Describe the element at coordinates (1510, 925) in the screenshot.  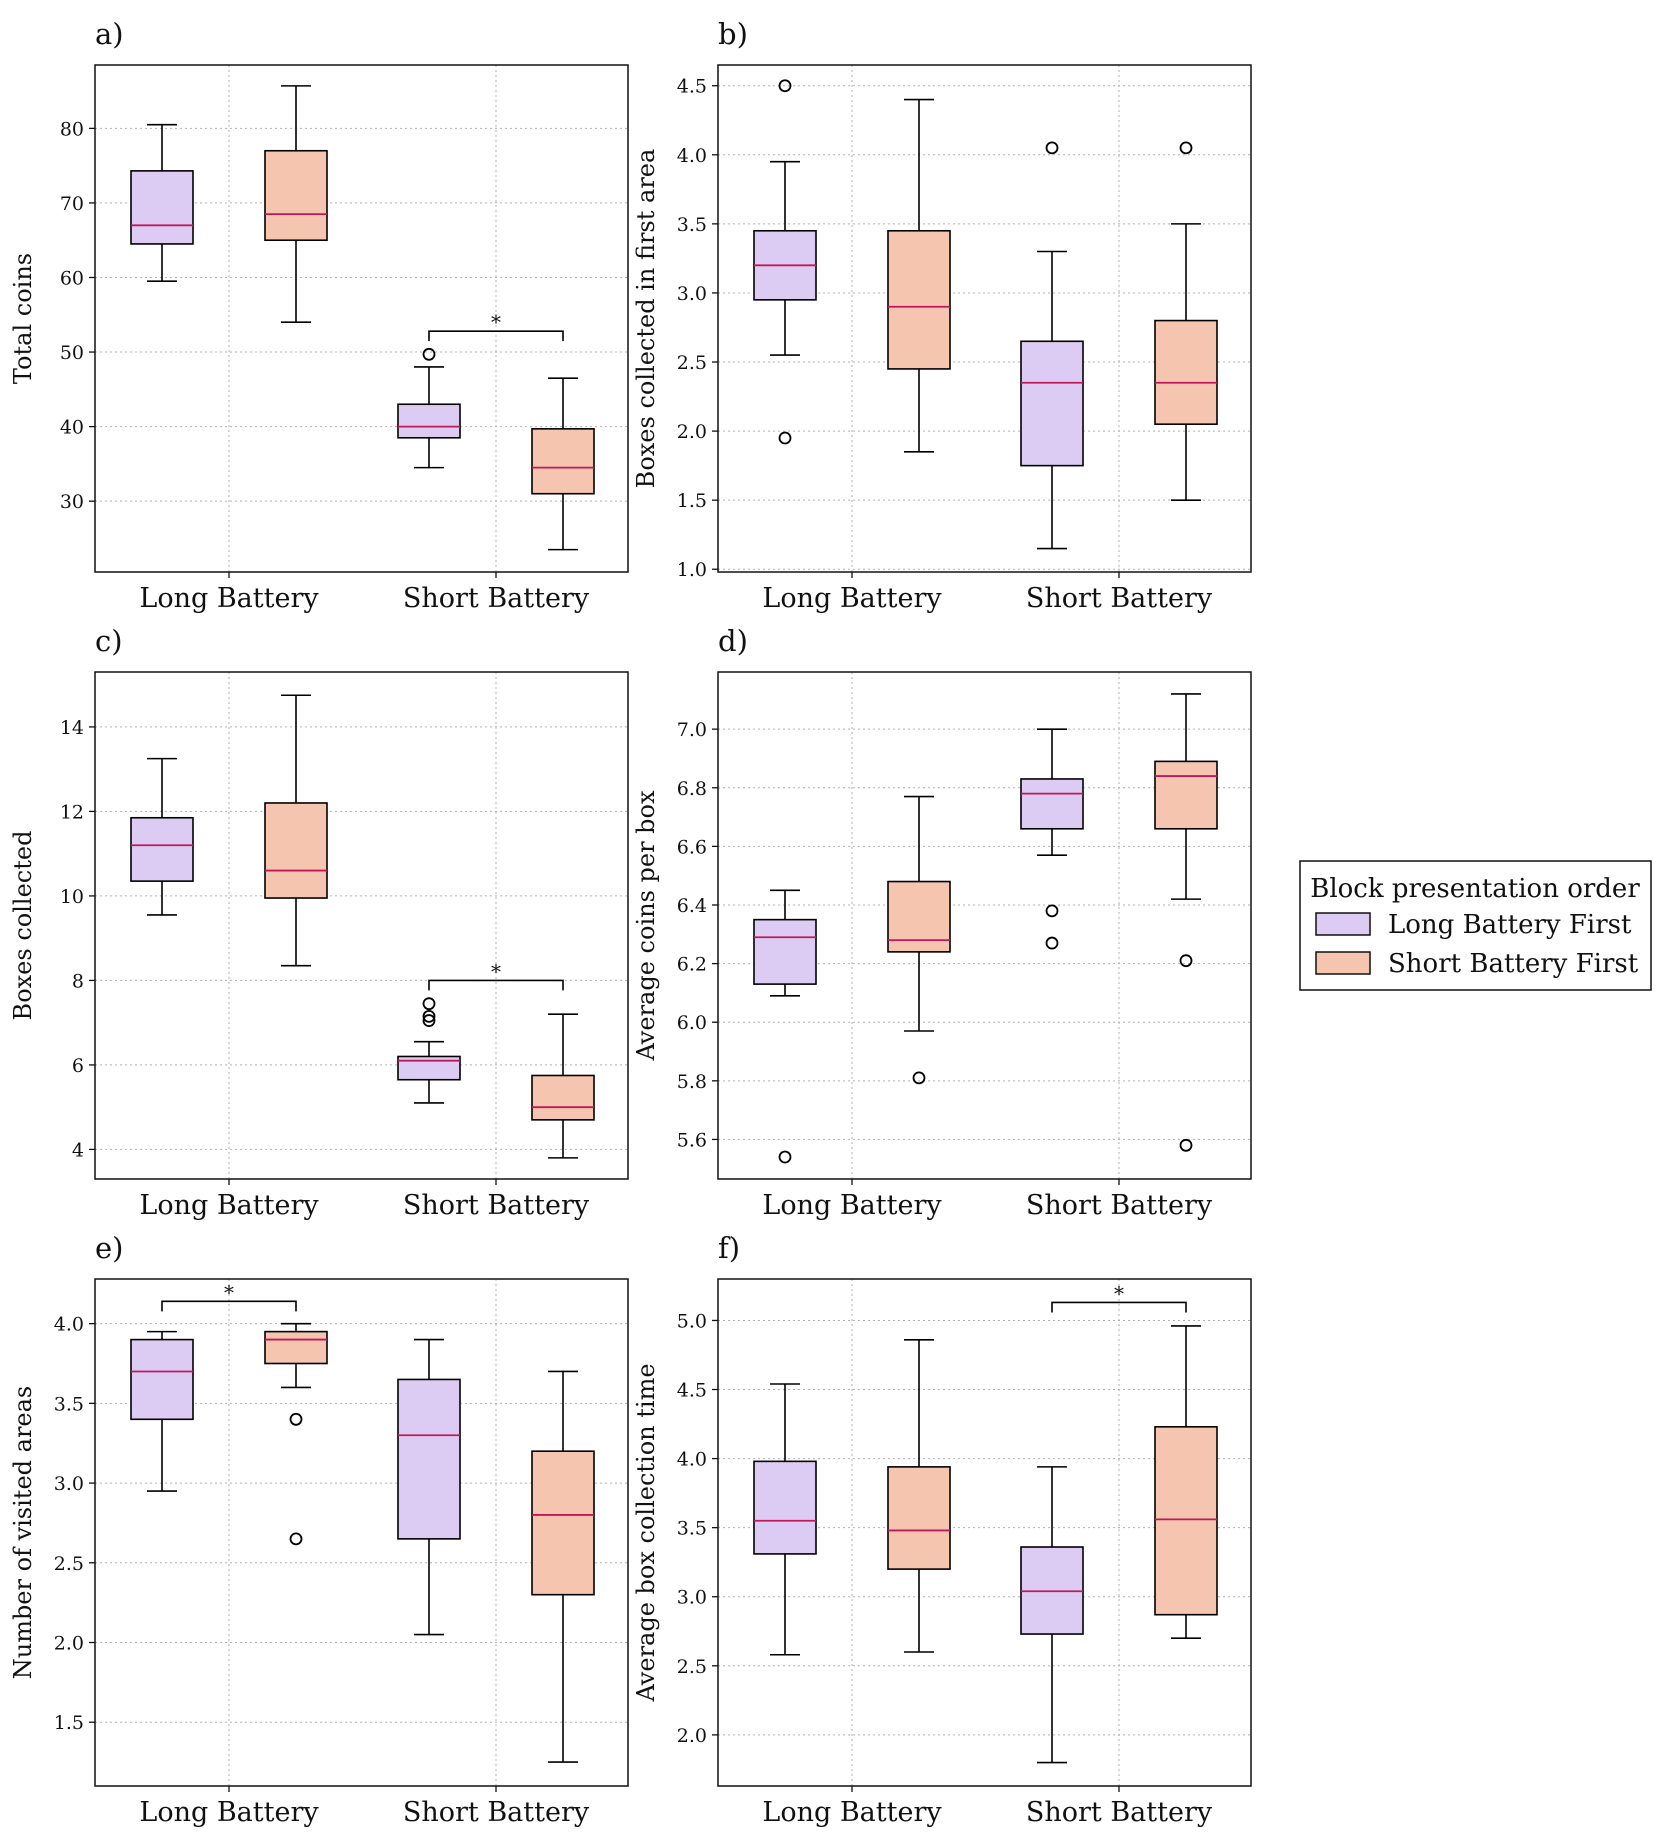
I see `legend-entry-long-battery-first: Long Battery First` at that location.